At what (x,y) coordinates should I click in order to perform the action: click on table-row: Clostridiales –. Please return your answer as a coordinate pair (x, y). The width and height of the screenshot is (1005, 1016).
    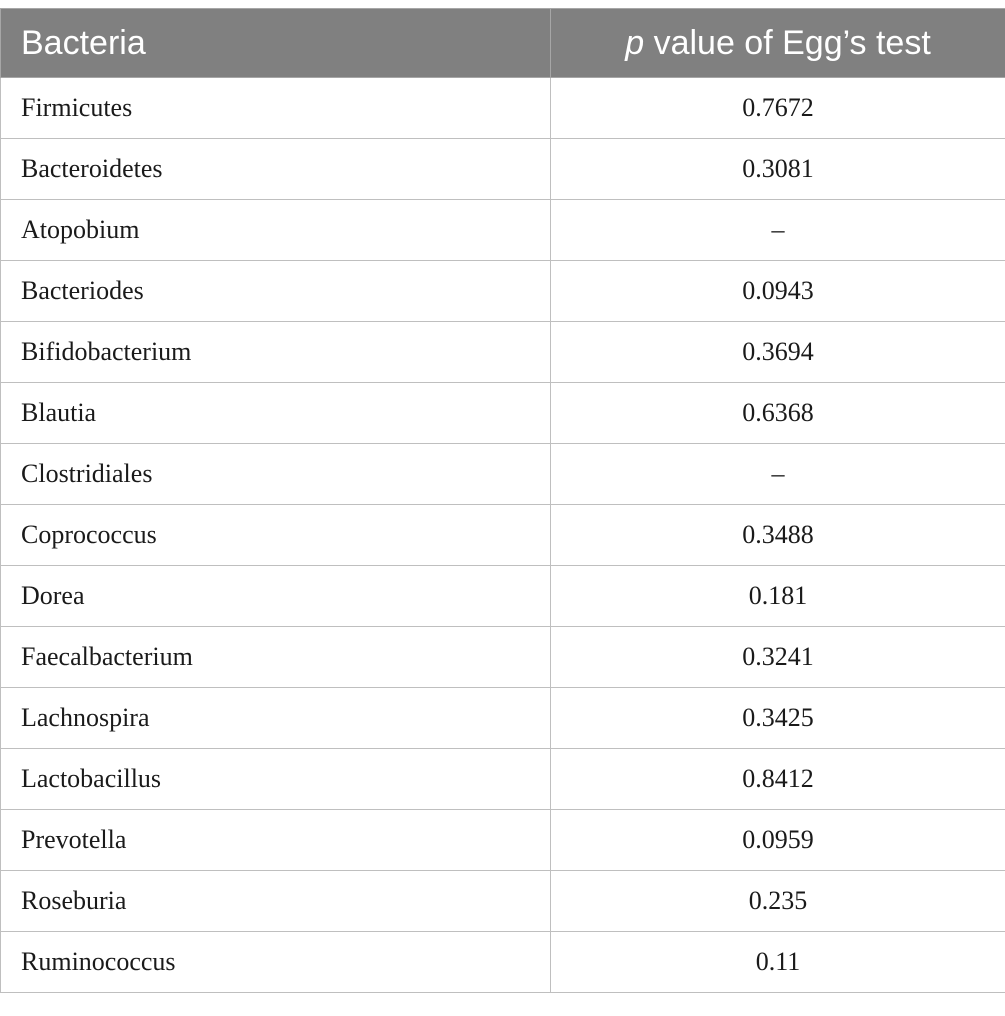
    Looking at the image, I should click on (502, 474).